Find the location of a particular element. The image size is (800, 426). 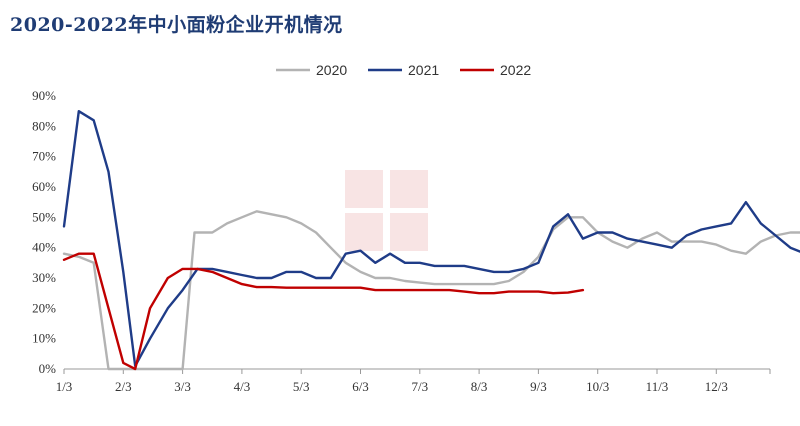

chart-title: 2020-2022年中小面粉企业开机情况 is located at coordinates (176, 25).